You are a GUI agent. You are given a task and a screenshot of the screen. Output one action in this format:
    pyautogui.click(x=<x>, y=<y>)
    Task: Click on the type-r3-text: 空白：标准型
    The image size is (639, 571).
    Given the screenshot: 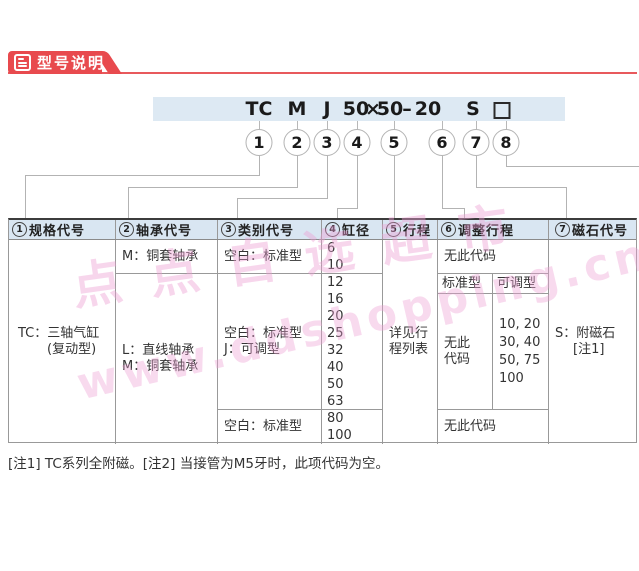 What is the action you would take?
    pyautogui.click(x=263, y=426)
    